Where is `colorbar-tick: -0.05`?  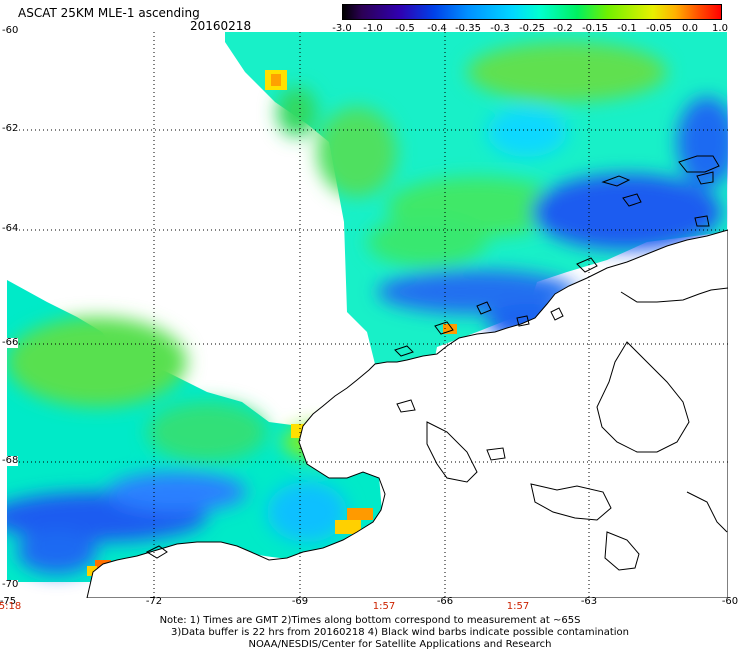
colorbar-tick: -0.05 is located at coordinates (659, 28).